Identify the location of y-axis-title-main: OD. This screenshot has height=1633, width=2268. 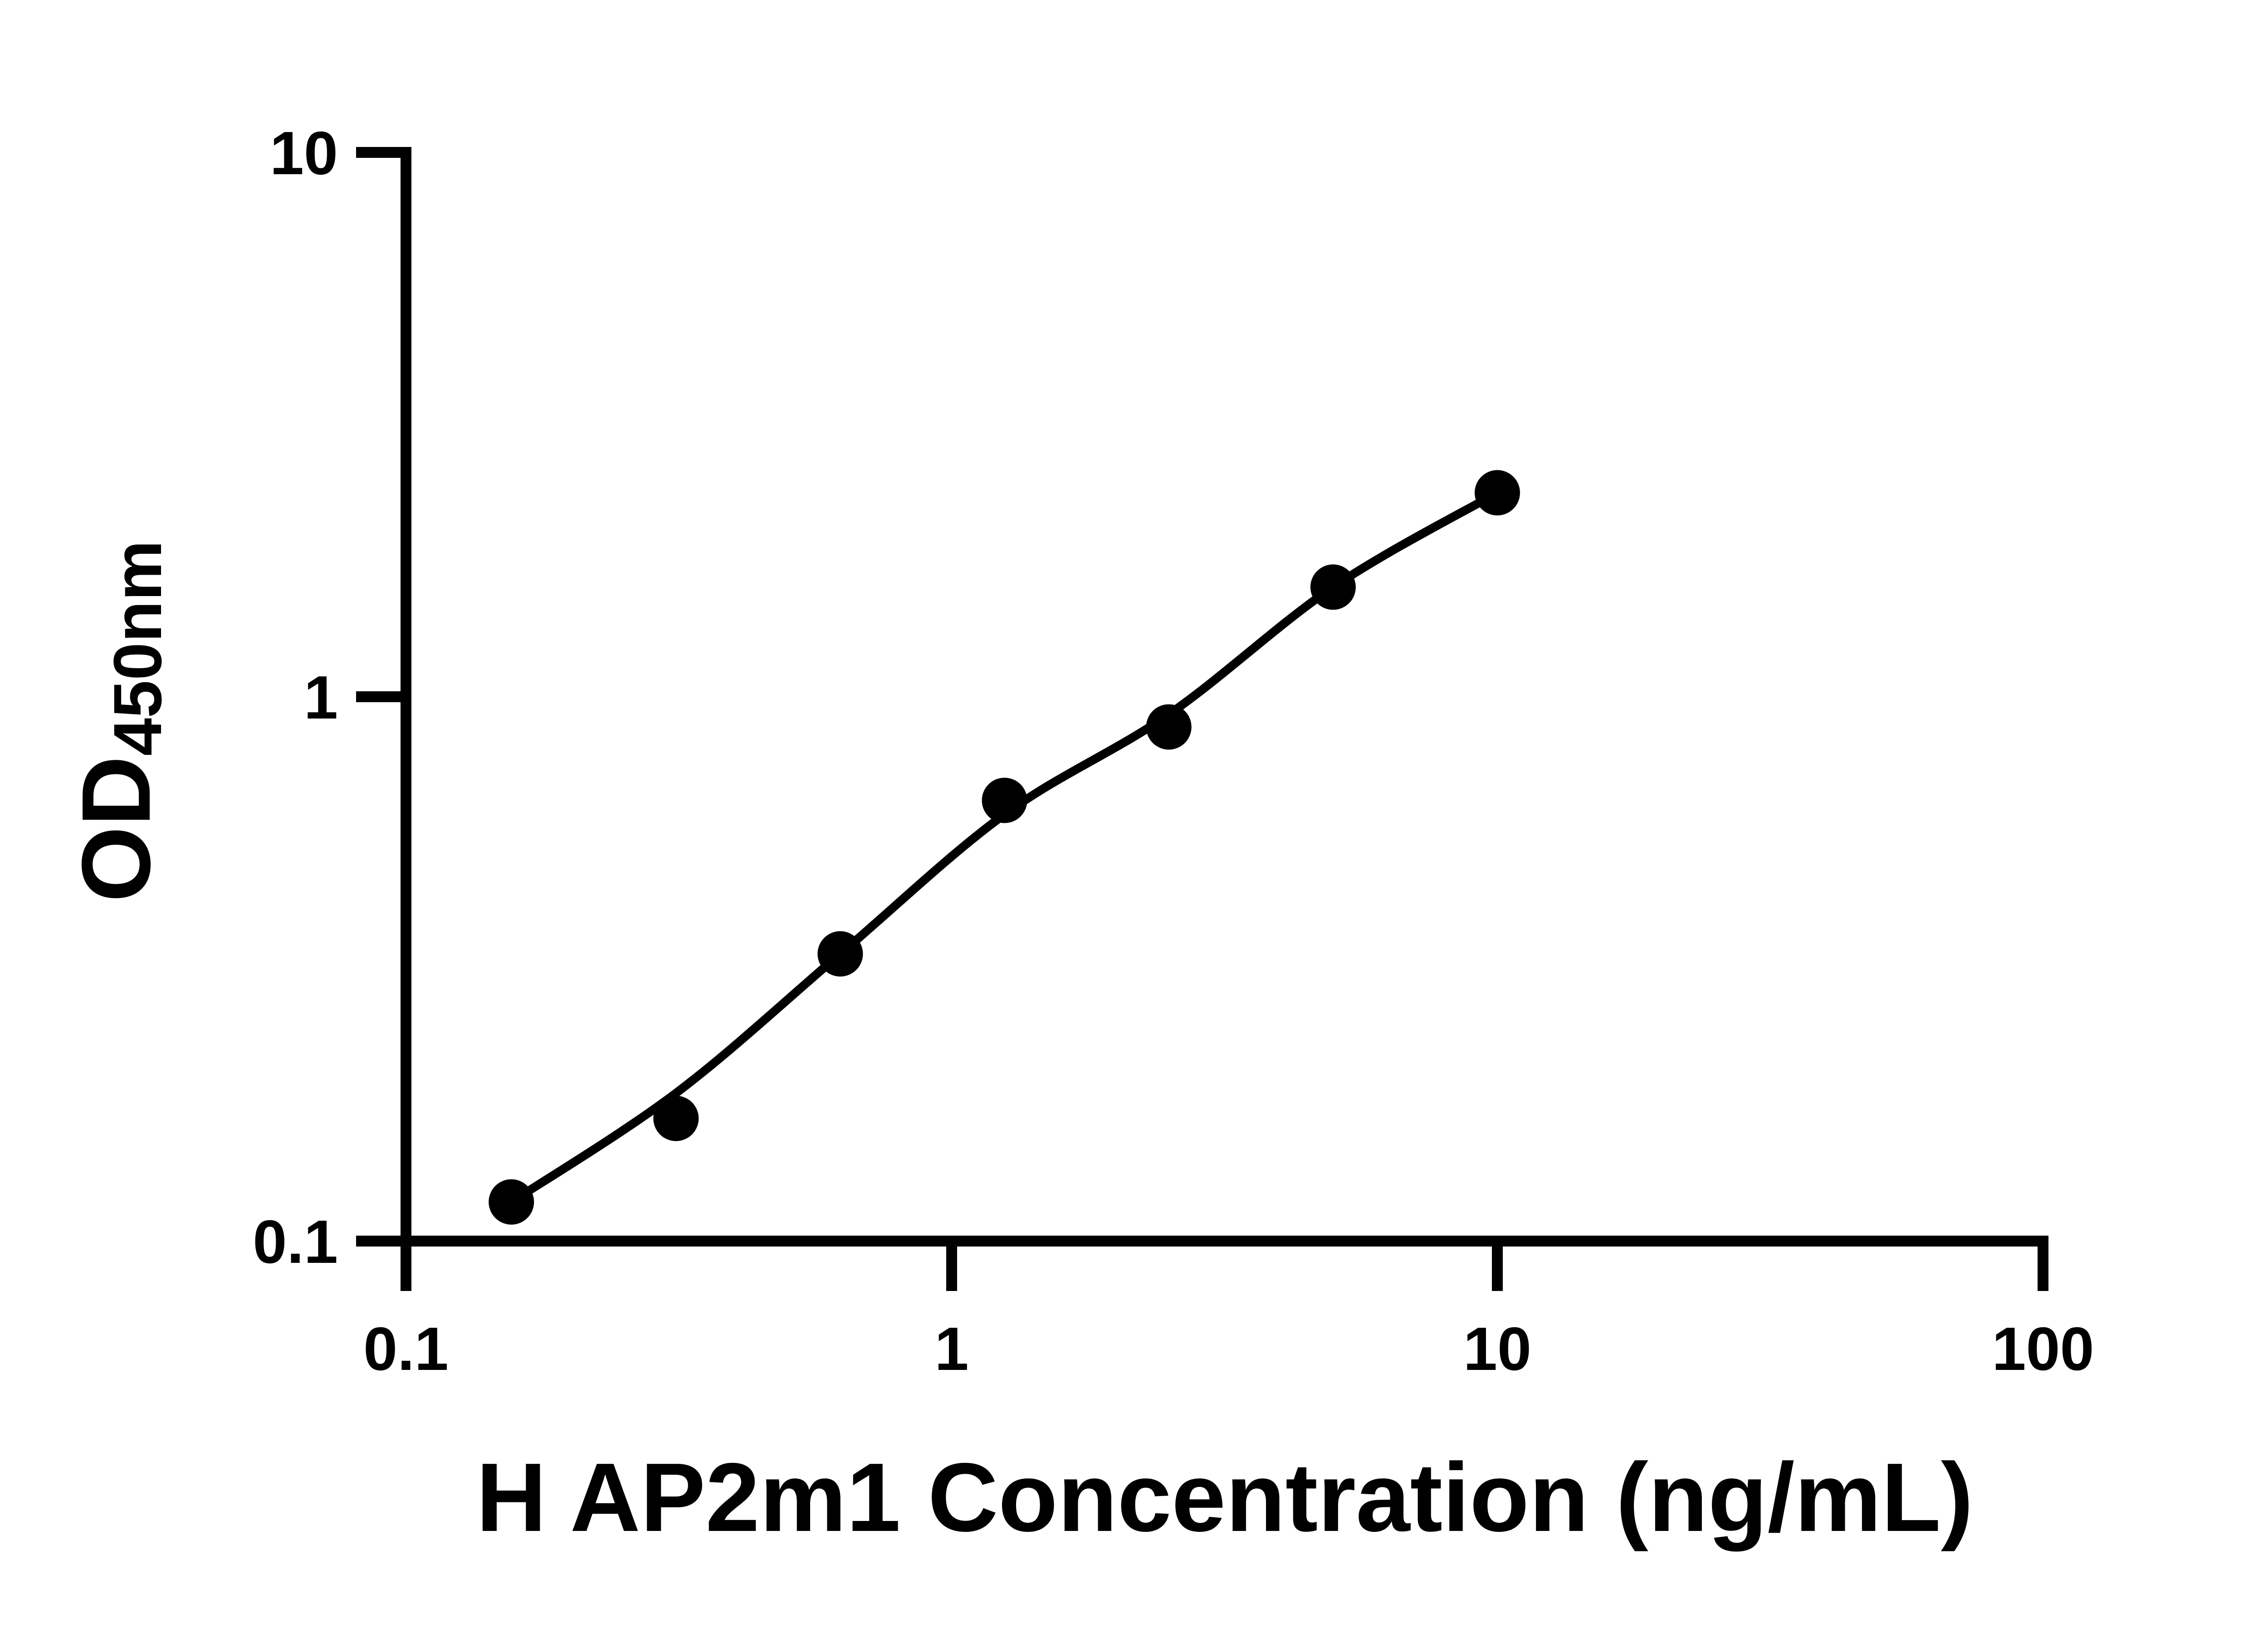
(116, 829).